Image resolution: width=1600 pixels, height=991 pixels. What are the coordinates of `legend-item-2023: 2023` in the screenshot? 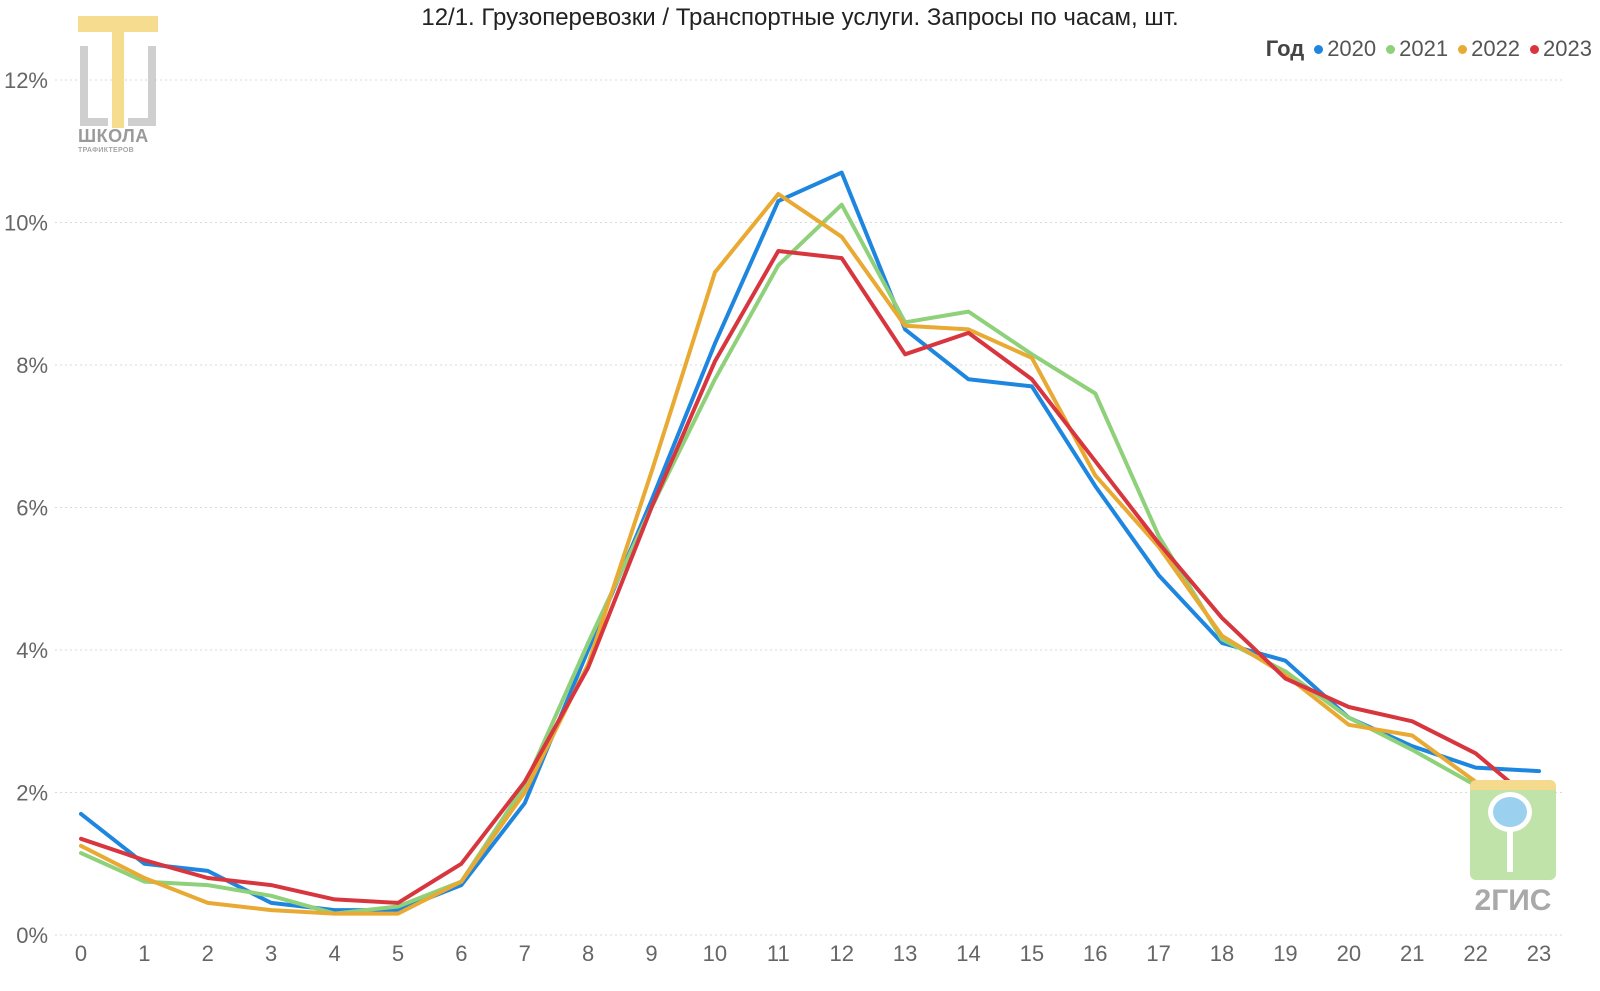 It's located at (1561, 49).